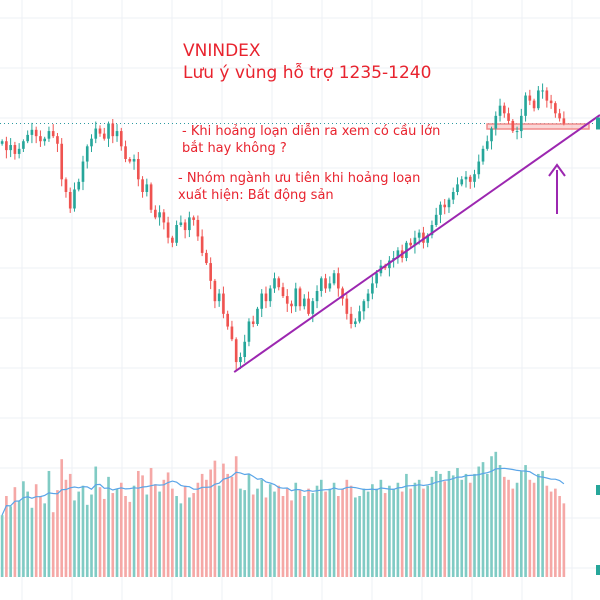  What do you see at coordinates (283, 491) in the screenshot?
I see `volume-moving-average` at bounding box center [283, 491].